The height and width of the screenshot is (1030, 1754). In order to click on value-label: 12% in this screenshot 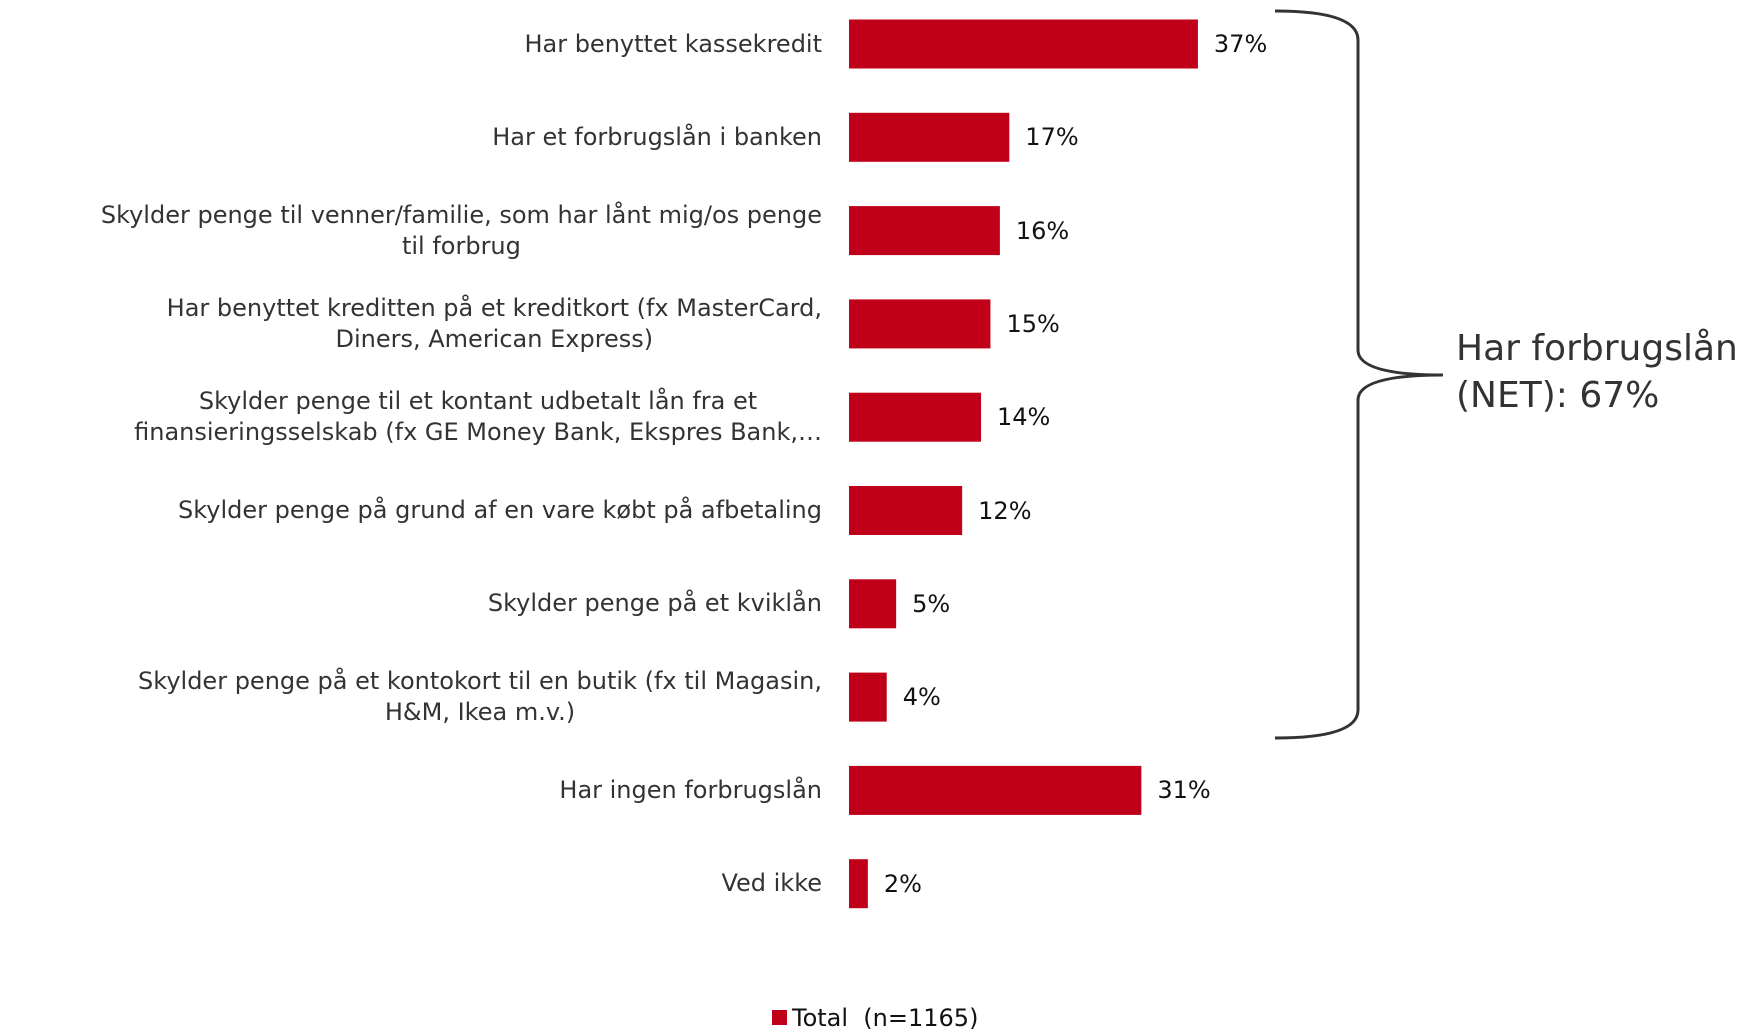, I will do `click(1005, 510)`.